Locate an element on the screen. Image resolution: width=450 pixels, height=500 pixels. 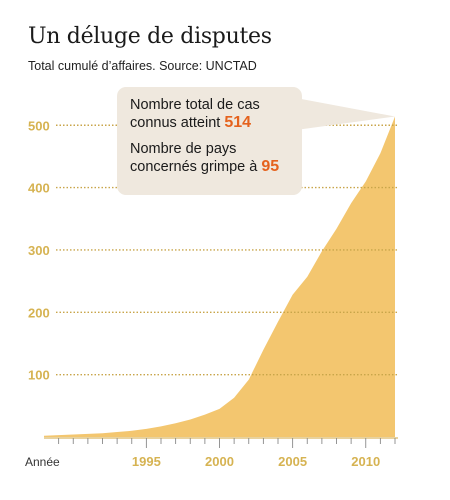
y-tick-label-400: 400 is located at coordinates (39, 188).